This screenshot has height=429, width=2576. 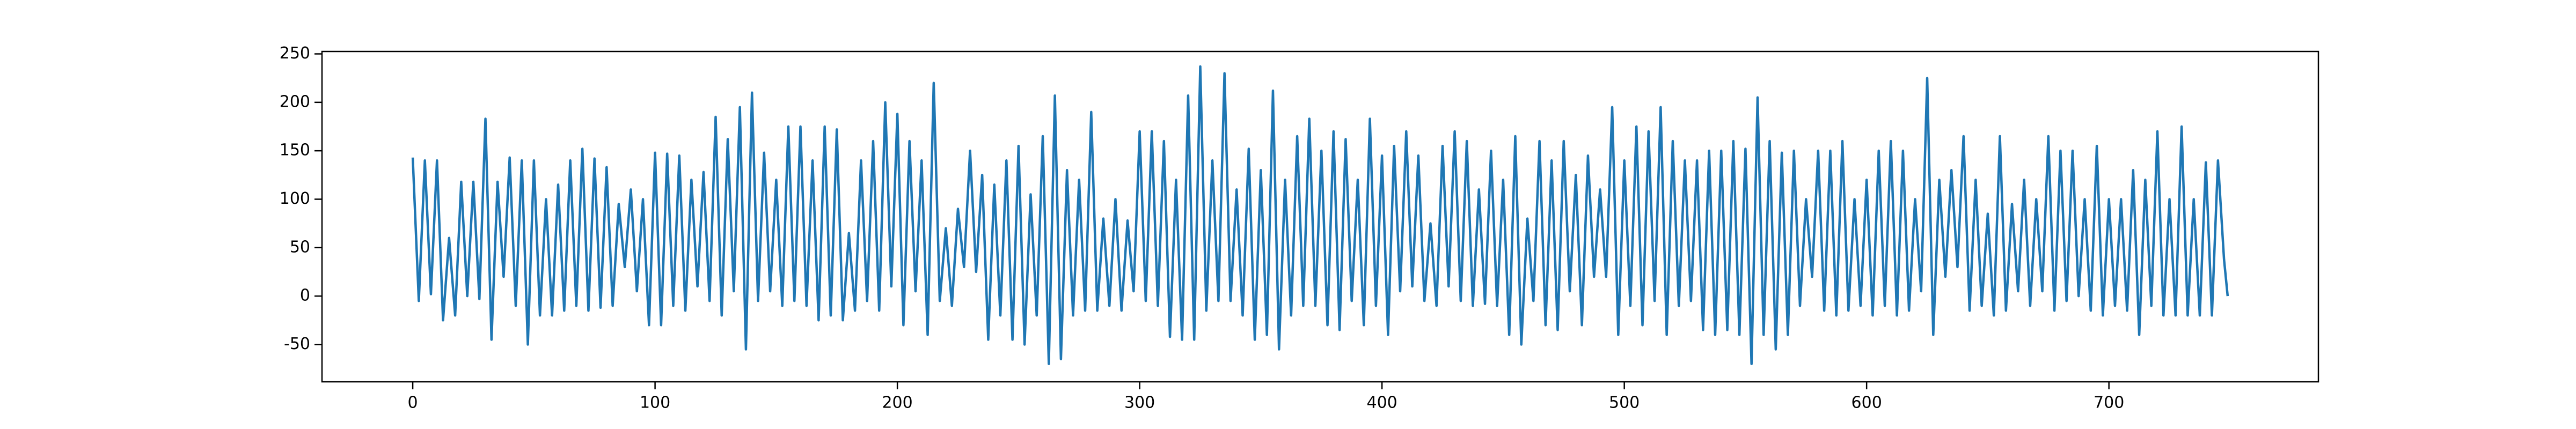 What do you see at coordinates (2109, 403) in the screenshot?
I see `x-tick-label: 700` at bounding box center [2109, 403].